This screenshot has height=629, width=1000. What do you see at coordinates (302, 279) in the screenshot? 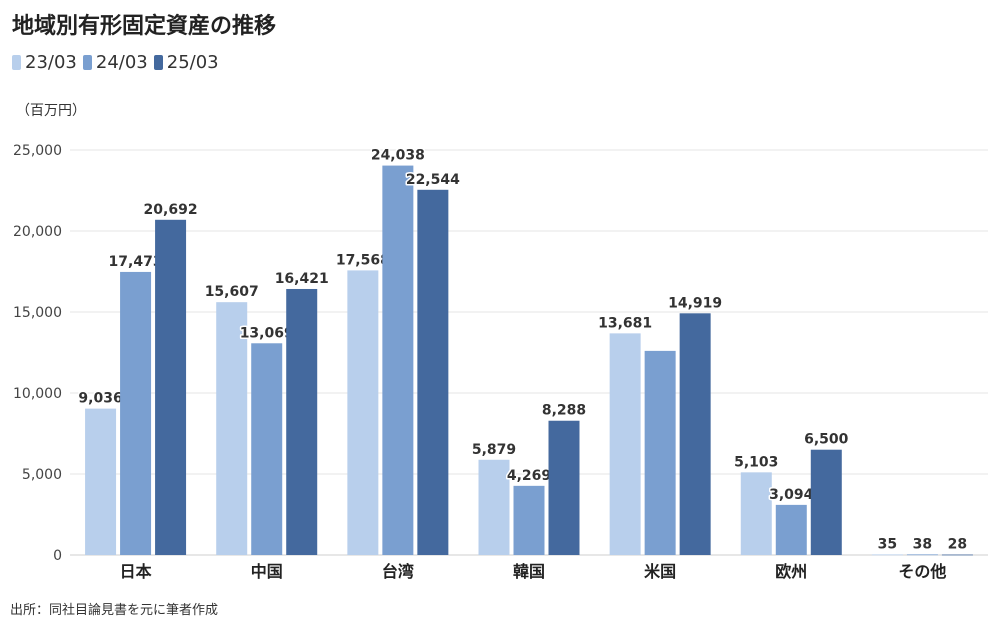
I see `data-label: 16,421` at bounding box center [302, 279].